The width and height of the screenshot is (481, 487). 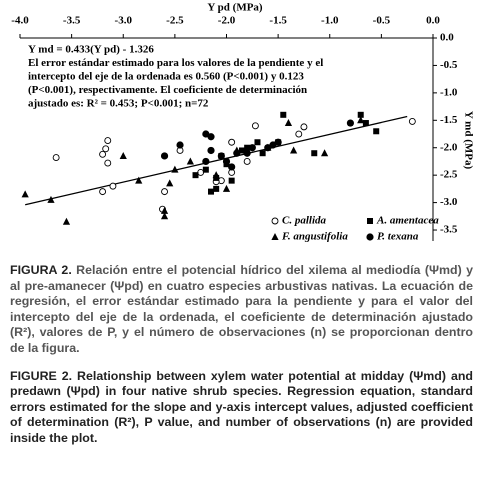 I want to click on y-tick-label: -2.0, so click(x=449, y=147).